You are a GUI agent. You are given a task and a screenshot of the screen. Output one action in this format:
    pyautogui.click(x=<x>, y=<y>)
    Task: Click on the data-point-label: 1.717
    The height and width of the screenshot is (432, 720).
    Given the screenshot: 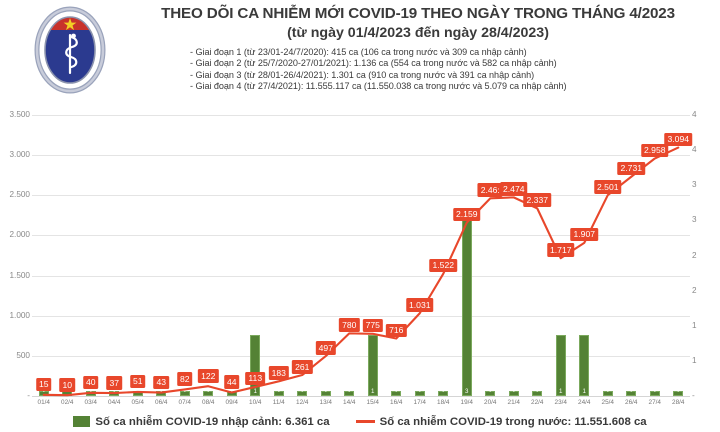 What is the action you would take?
    pyautogui.click(x=560, y=250)
    